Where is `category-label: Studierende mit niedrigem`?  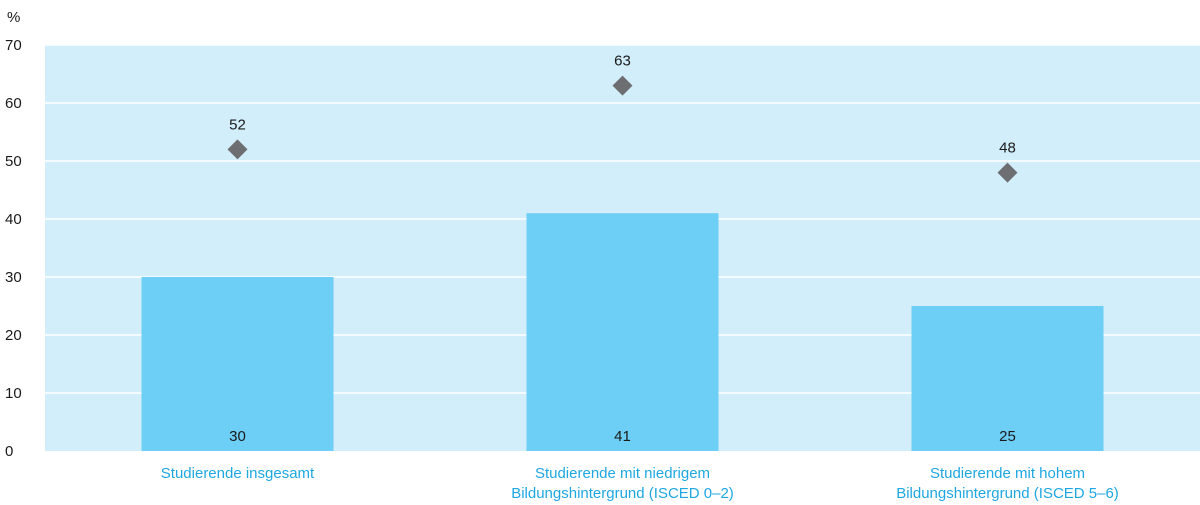 category-label: Studierende mit niedrigem is located at coordinates (622, 473).